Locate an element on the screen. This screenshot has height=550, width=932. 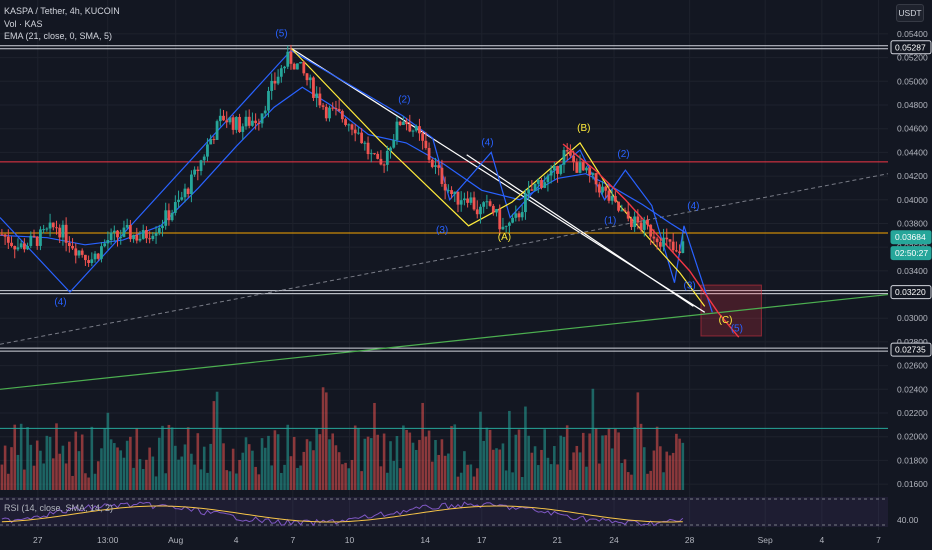
wave-label: (4) is located at coordinates (693, 206).